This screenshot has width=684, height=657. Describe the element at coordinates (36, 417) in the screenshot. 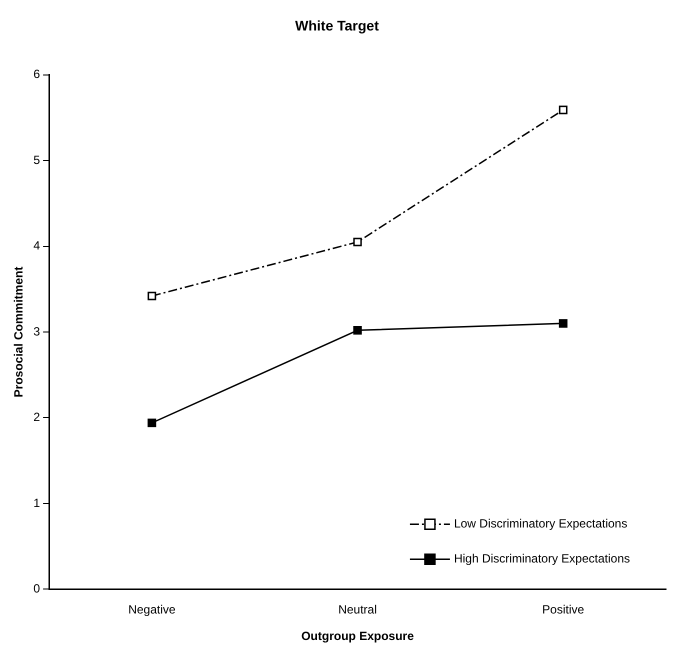

I see `y-tick-label: 2` at that location.